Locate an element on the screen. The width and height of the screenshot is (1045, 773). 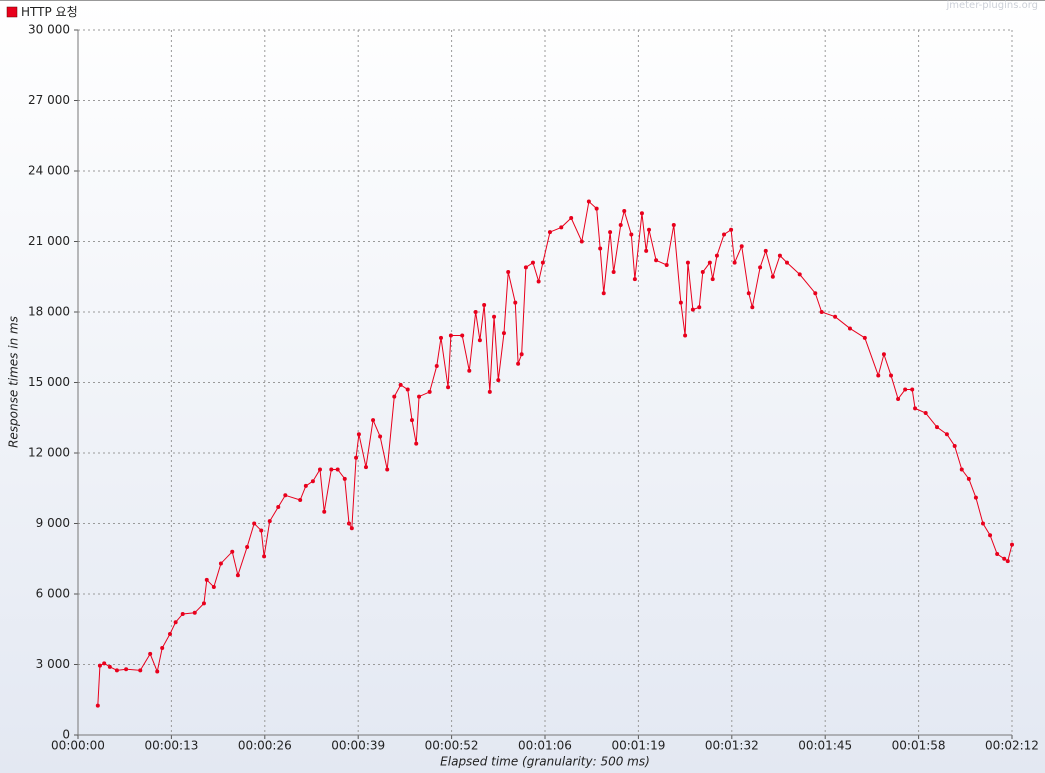
x-axis-title: Elapsed time (granularity: 500 ms) is located at coordinates (545, 762).